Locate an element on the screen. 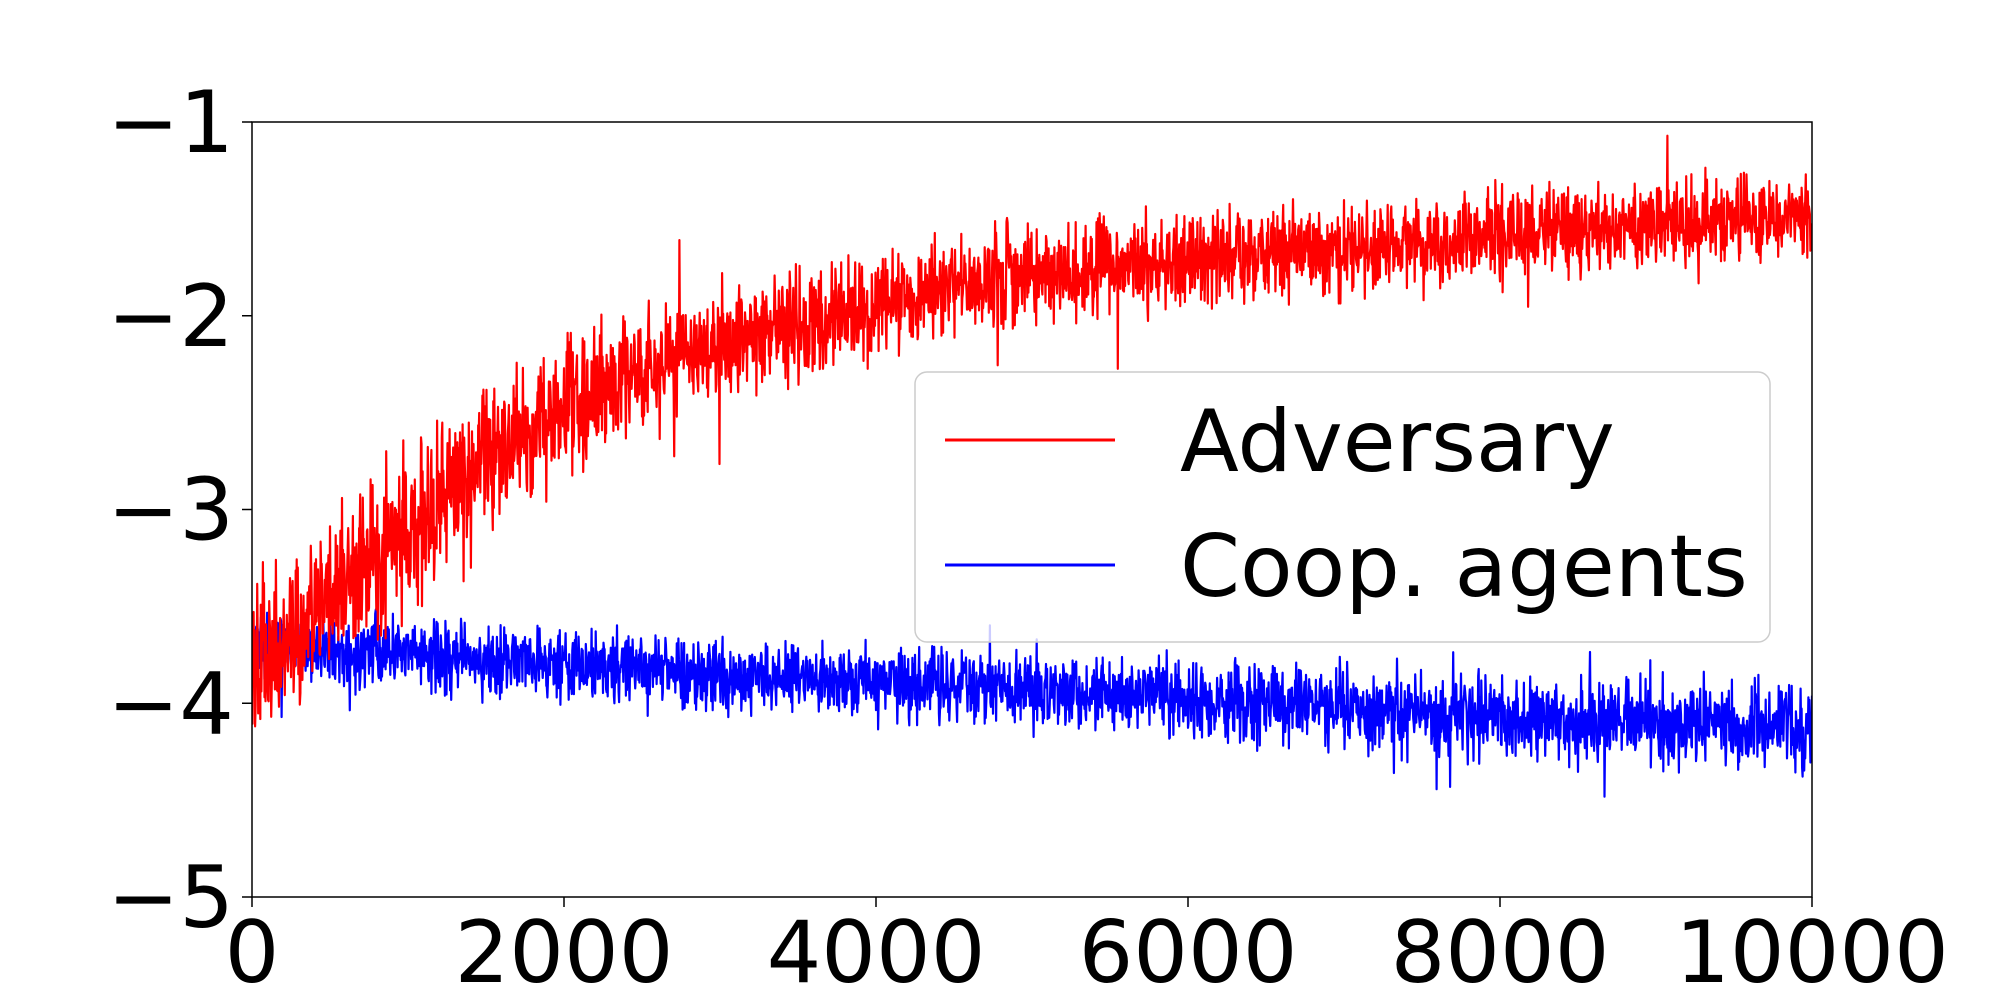  y-tick-label: −1 is located at coordinates (170, 123).